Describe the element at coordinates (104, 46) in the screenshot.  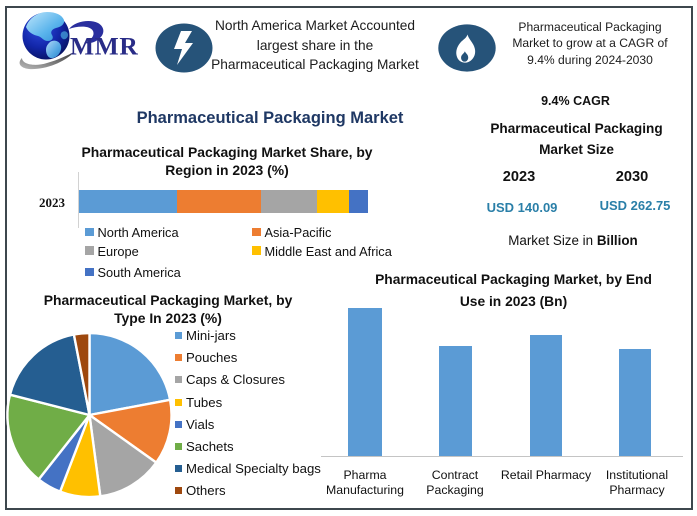
I see `svg-text: MMR` at that location.